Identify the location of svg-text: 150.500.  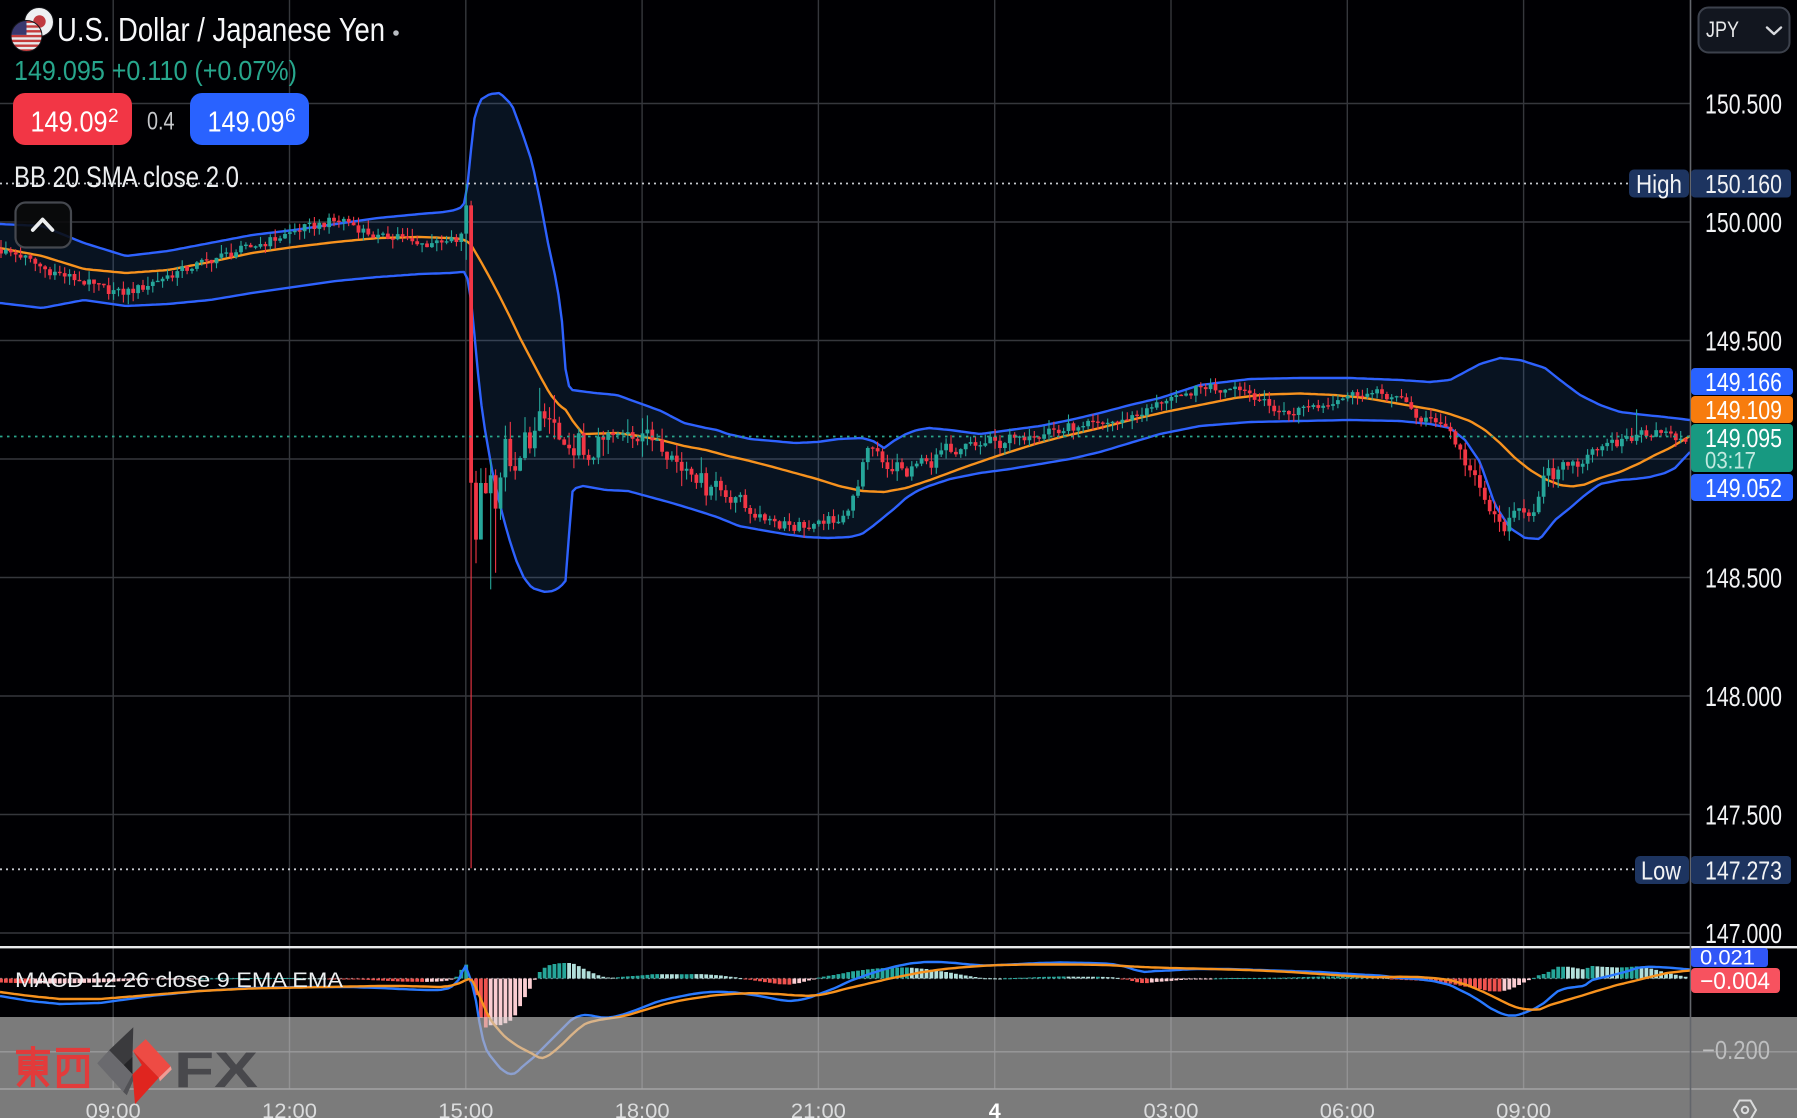
(1743, 104).